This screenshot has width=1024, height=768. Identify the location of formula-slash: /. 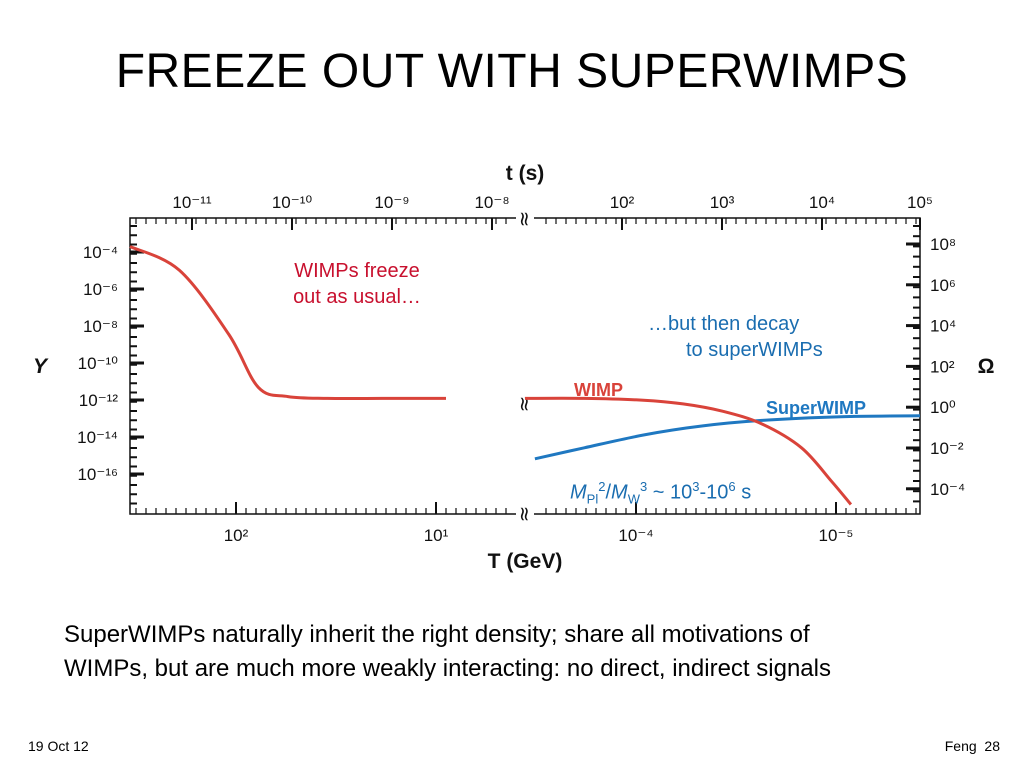
(608, 492).